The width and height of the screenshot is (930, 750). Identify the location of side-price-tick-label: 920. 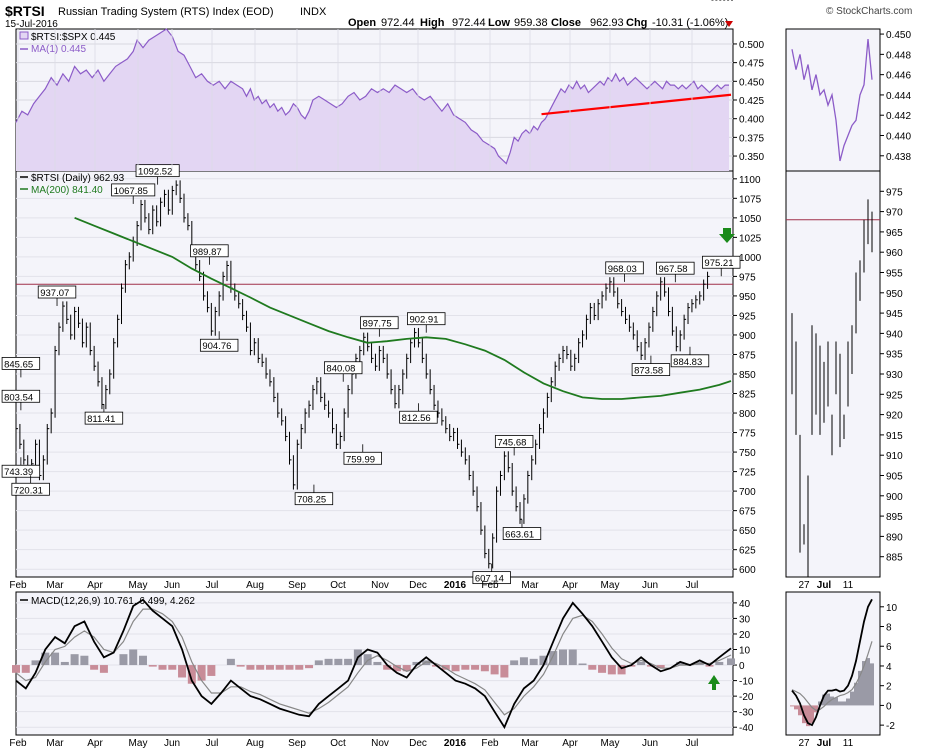
(894, 416).